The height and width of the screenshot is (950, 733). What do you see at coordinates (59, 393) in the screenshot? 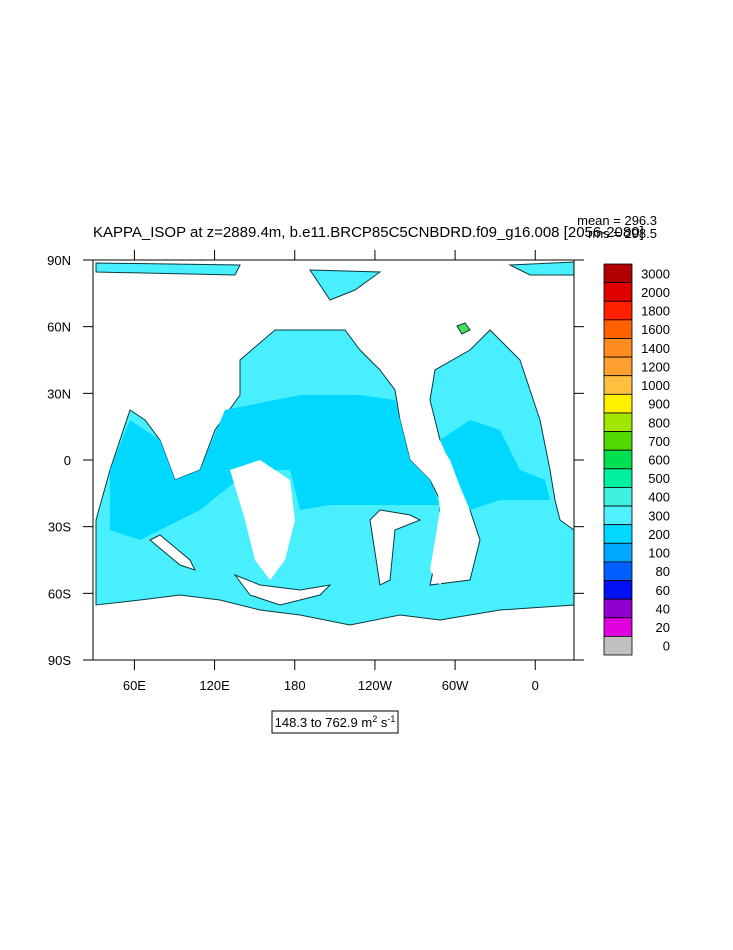
I see `y-tick-label: 30N` at bounding box center [59, 393].